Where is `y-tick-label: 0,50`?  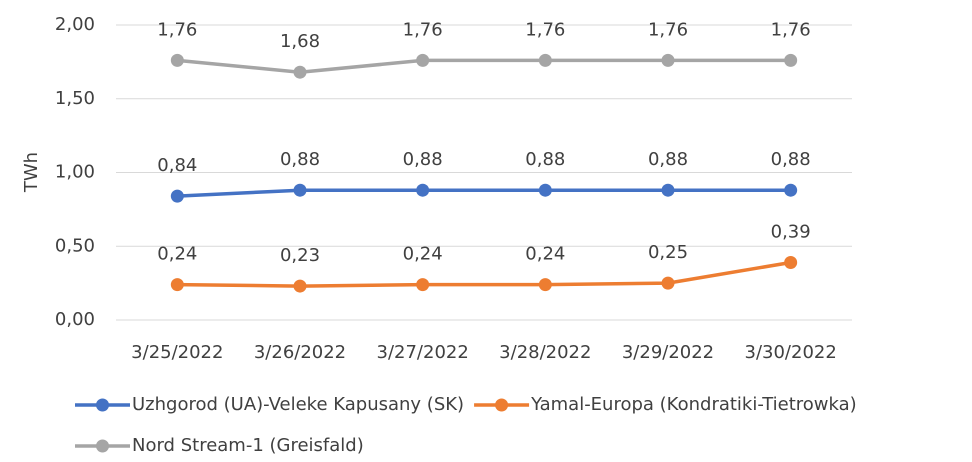
y-tick-label: 0,50 is located at coordinates (75, 245).